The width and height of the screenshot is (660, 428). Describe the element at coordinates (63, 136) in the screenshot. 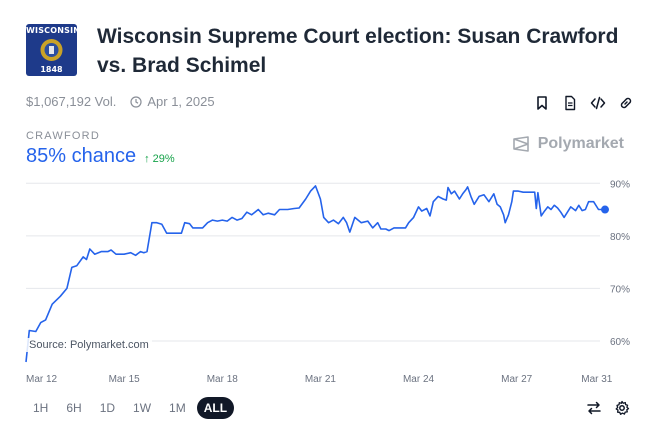

I see `outcome-name: CRAWFORD` at that location.